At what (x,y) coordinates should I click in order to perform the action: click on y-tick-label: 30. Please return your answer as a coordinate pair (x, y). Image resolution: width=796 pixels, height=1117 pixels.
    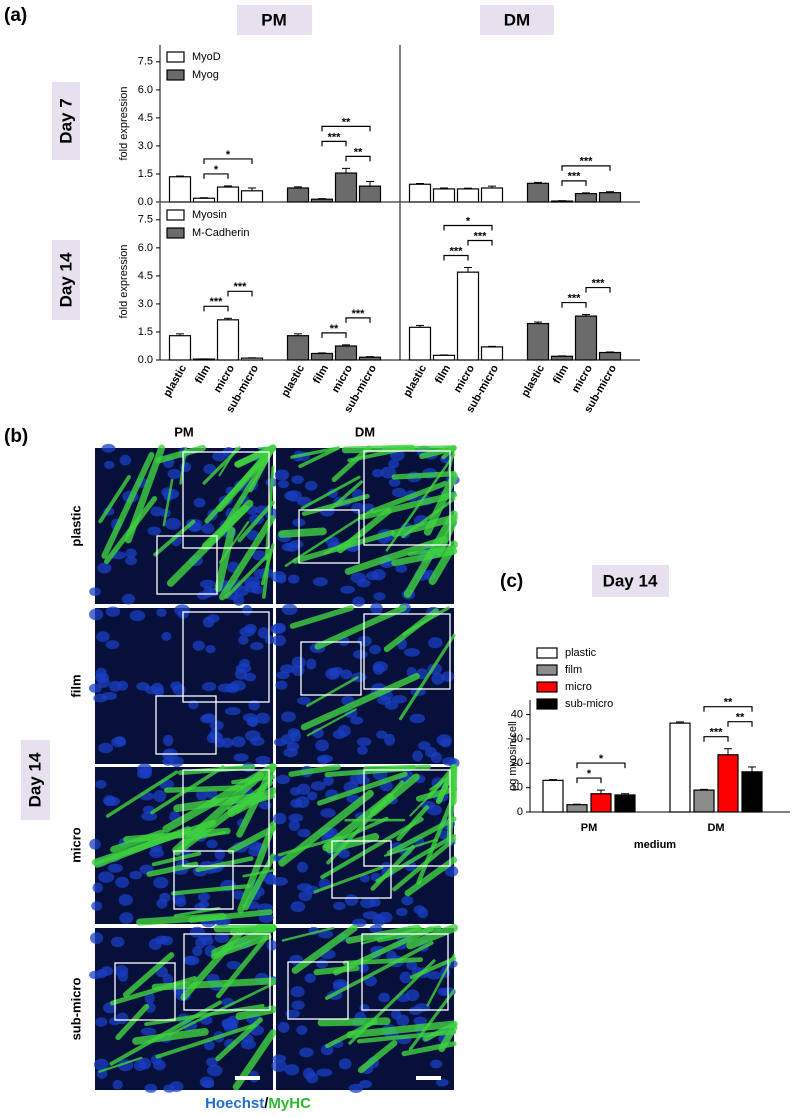
    Looking at the image, I should click on (517, 739).